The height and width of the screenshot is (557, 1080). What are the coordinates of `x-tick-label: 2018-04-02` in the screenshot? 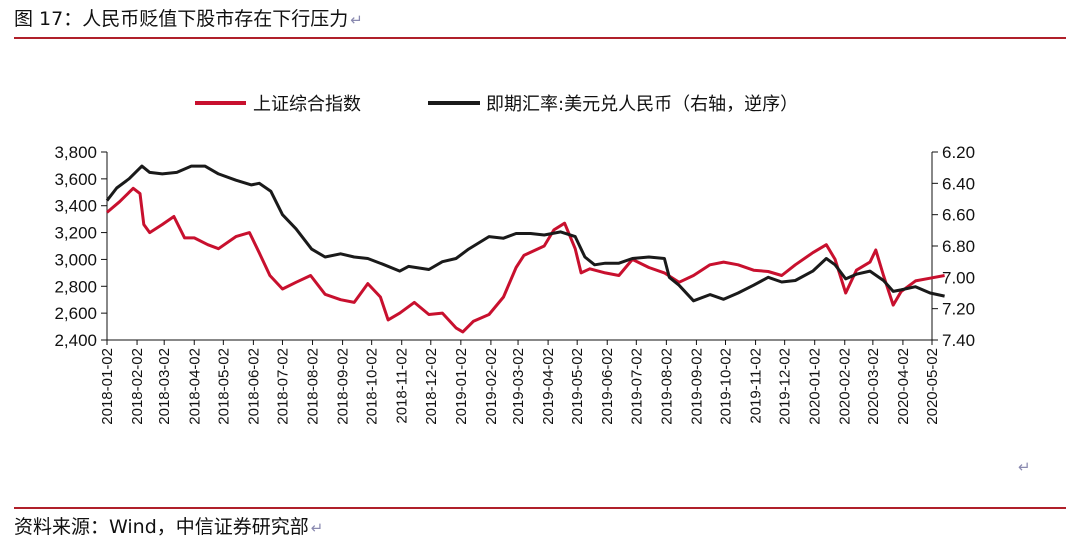 It's located at (194, 386).